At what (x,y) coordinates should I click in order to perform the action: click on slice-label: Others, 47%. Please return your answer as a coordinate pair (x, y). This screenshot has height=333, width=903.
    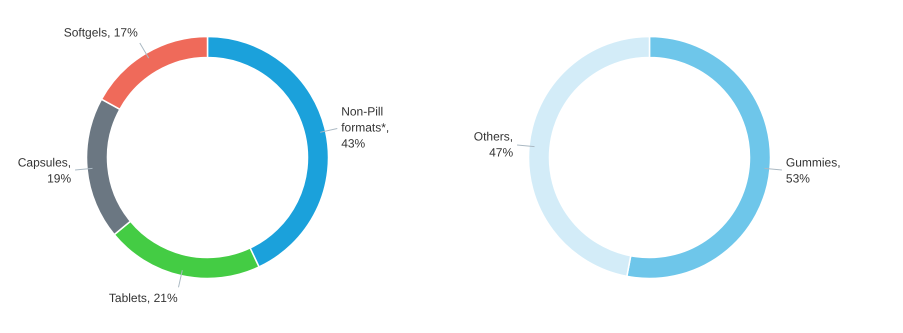
    Looking at the image, I should click on (494, 145).